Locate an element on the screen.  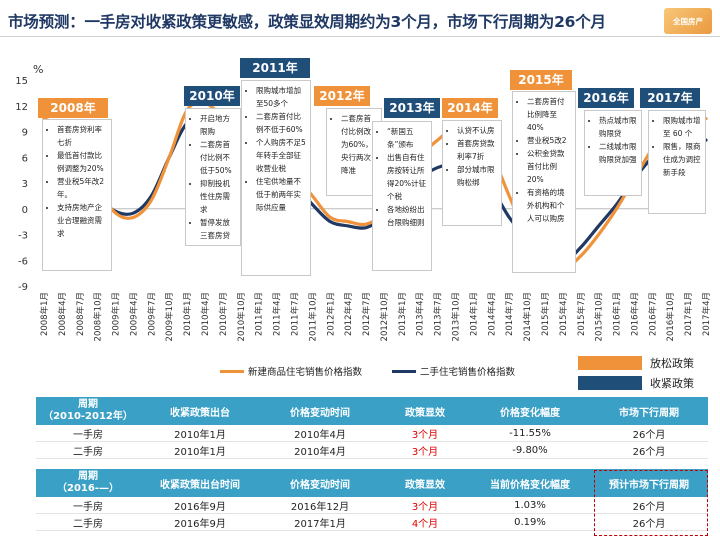
policy-annotation-box: 开启地方限购二套房首付比例不低于50%抑制投机性住房需求暂停发放三套房贷 is located at coordinates (213, 177).